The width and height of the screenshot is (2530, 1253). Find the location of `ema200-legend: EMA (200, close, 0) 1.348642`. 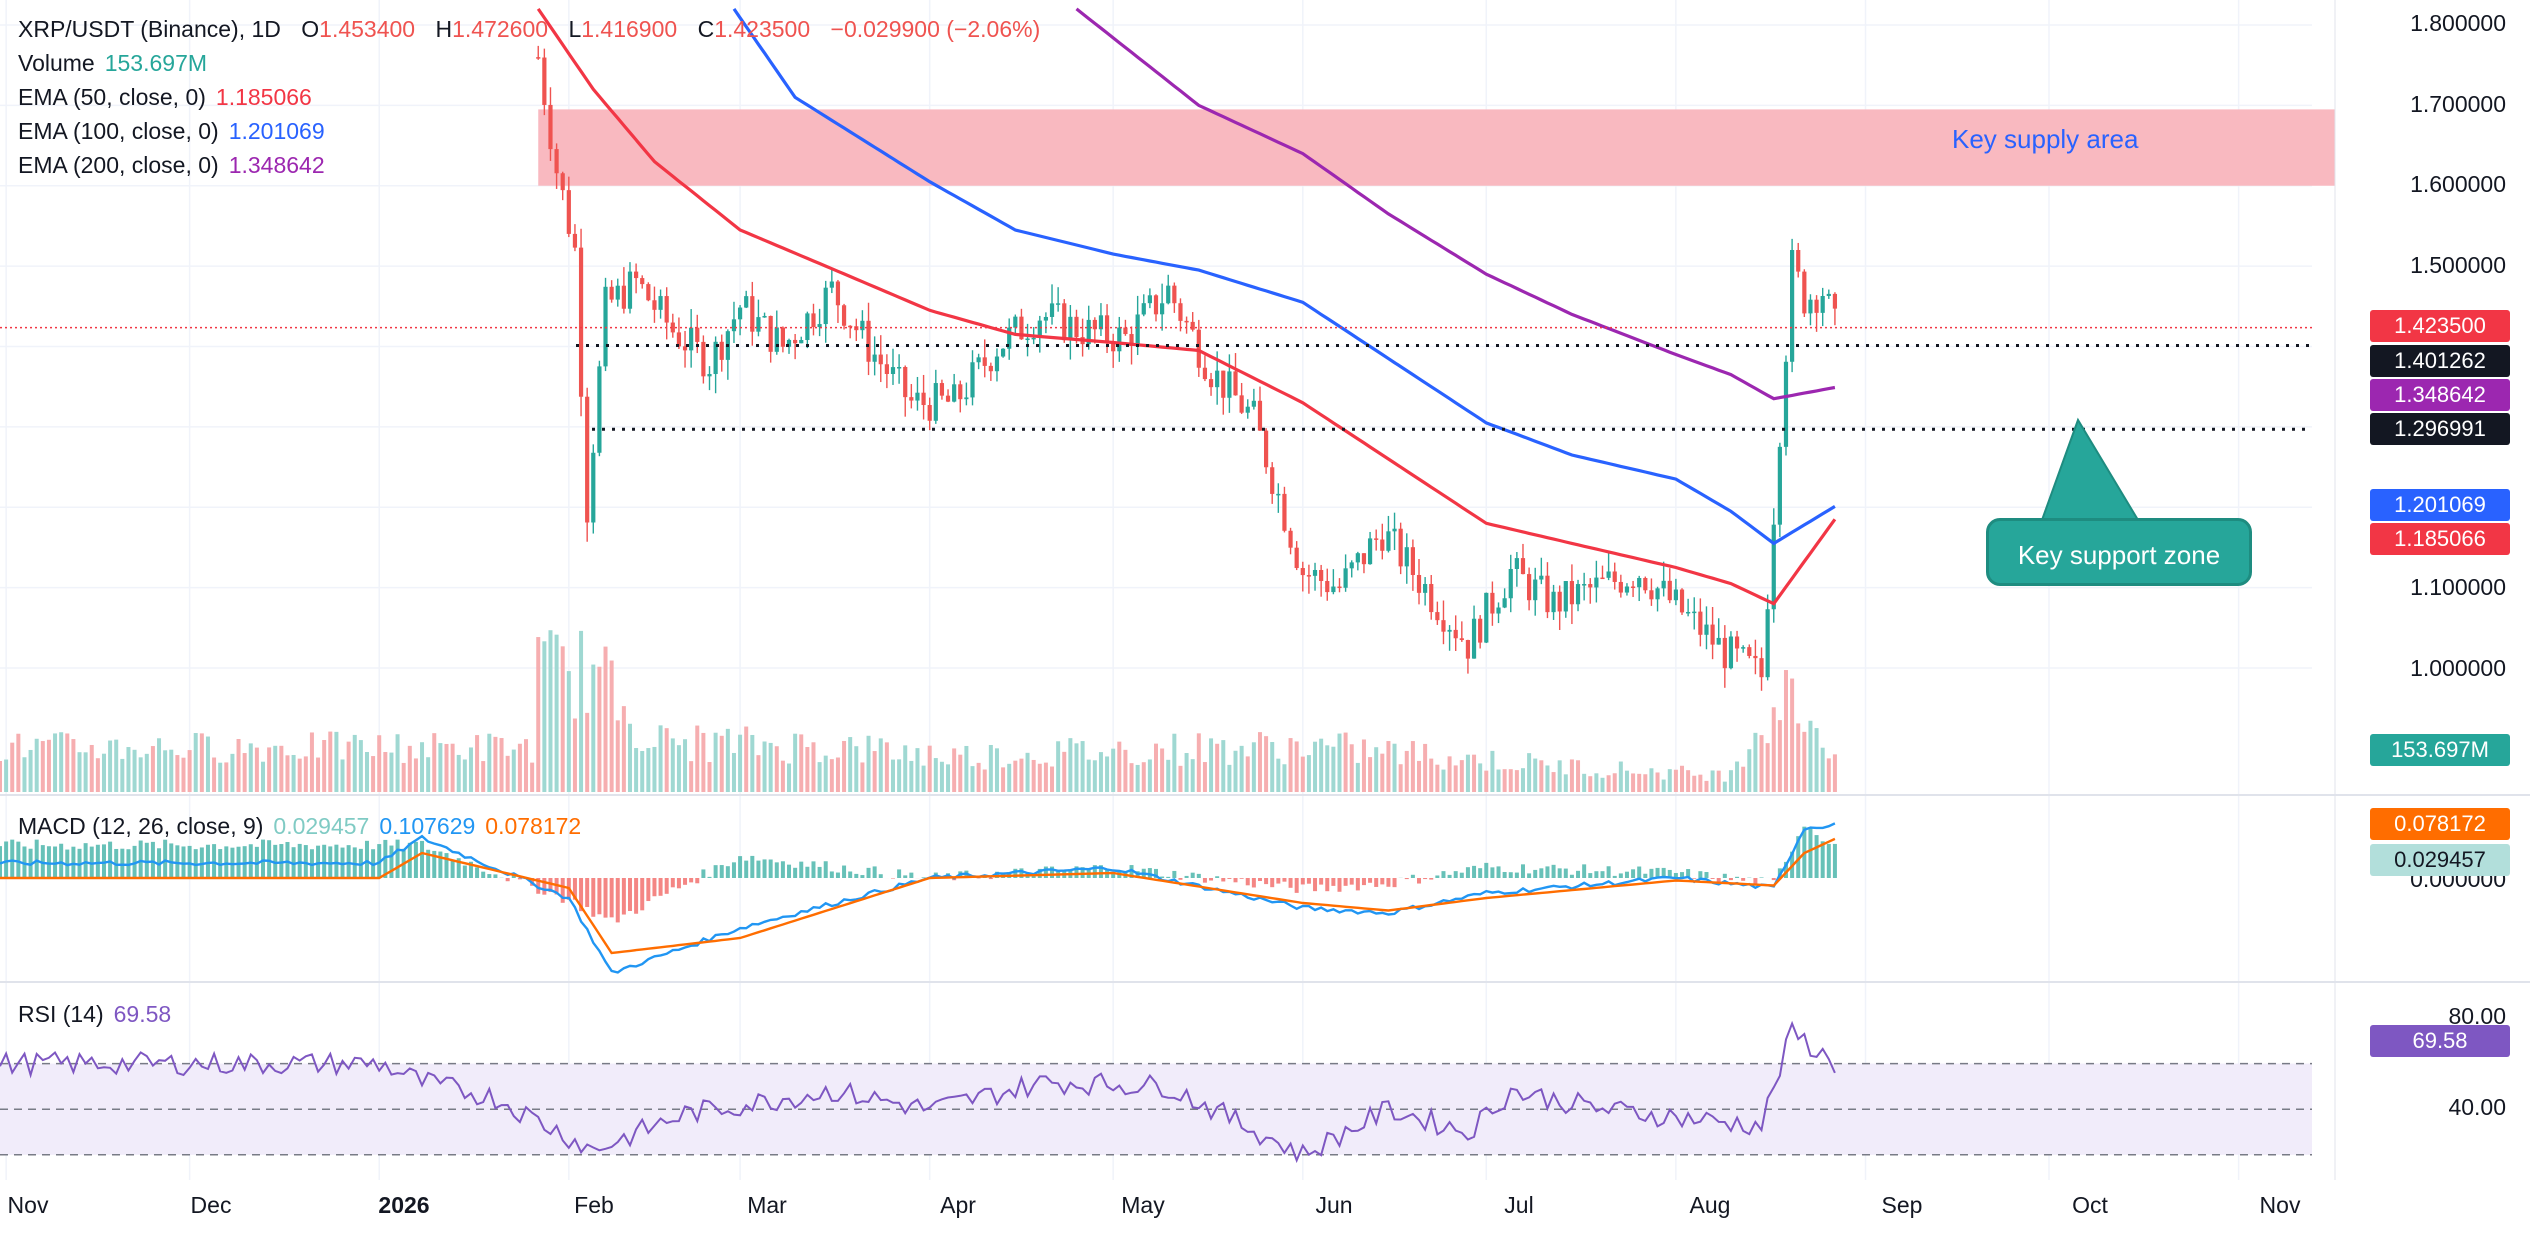

ema200-legend: EMA (200, close, 0) 1.348642 is located at coordinates (529, 165).